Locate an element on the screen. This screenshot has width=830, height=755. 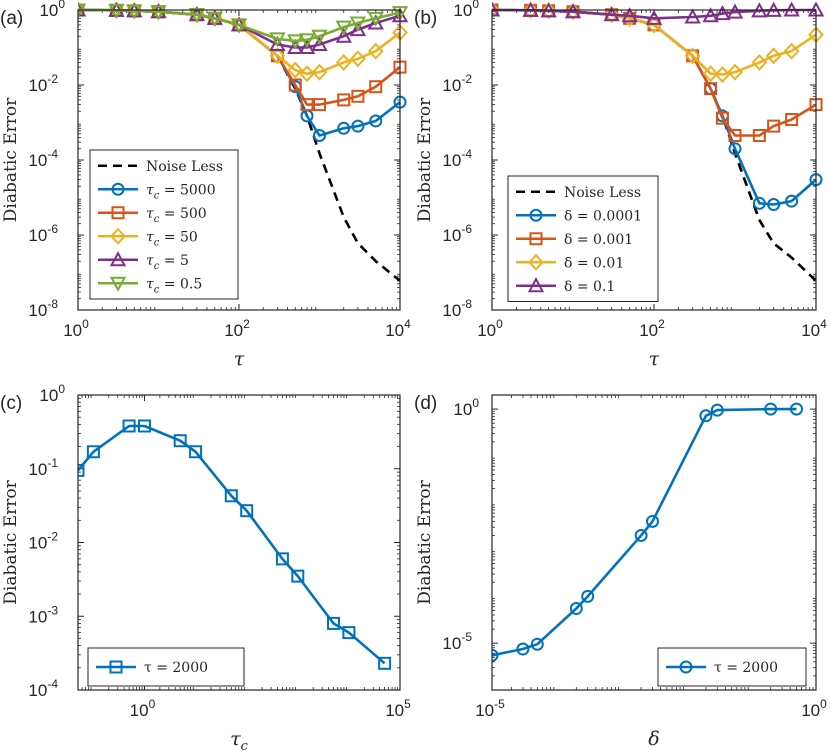
y-tick-label: 10⁻⁴ is located at coordinates (43, 158).